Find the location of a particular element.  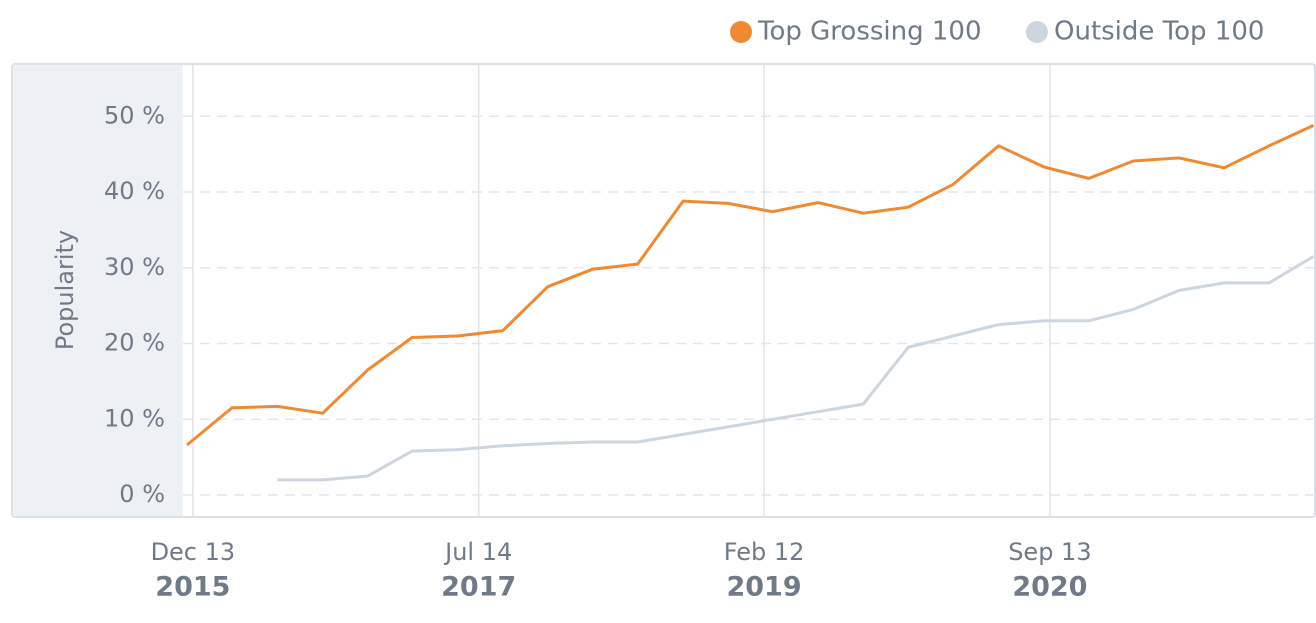

x-tick-label: 2020 is located at coordinates (1049, 587).